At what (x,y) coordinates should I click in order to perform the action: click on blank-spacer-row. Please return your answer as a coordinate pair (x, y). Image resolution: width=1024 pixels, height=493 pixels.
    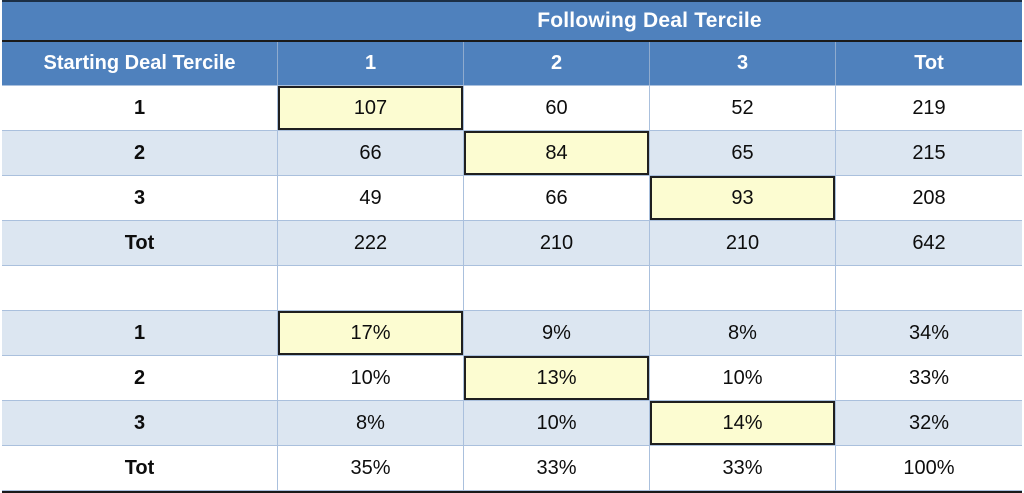
    Looking at the image, I should click on (512, 288).